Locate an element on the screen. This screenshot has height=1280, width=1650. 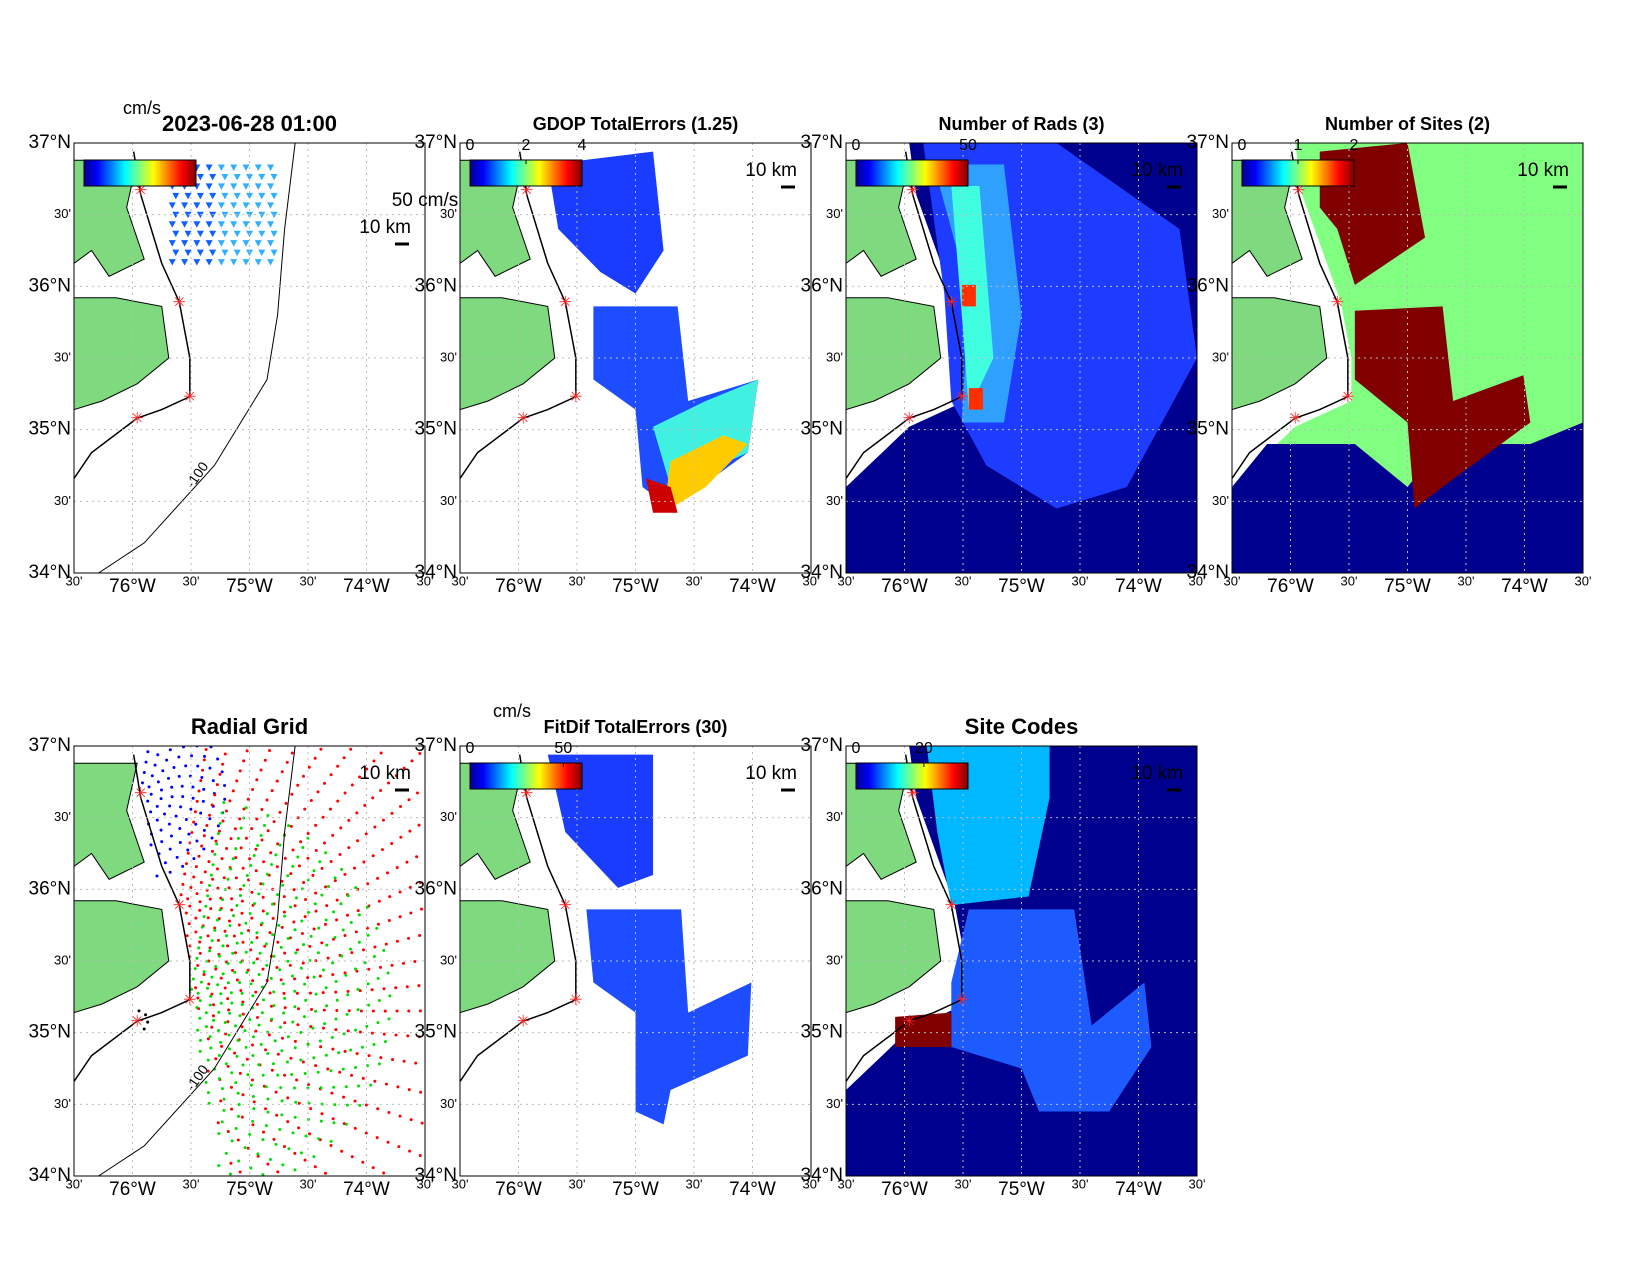
field-region is located at coordinates (1442, 407).